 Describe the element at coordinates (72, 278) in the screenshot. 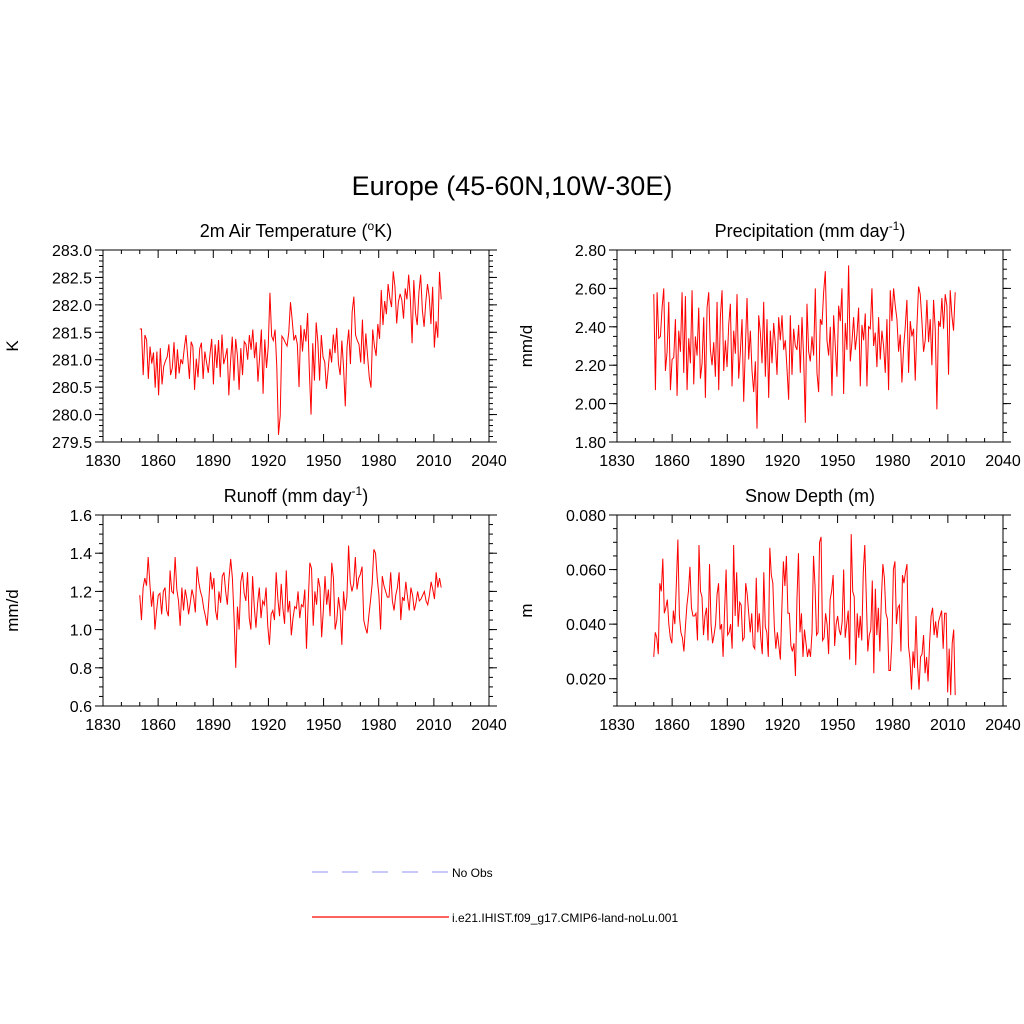

I see `y-tick-label: 282.5` at that location.